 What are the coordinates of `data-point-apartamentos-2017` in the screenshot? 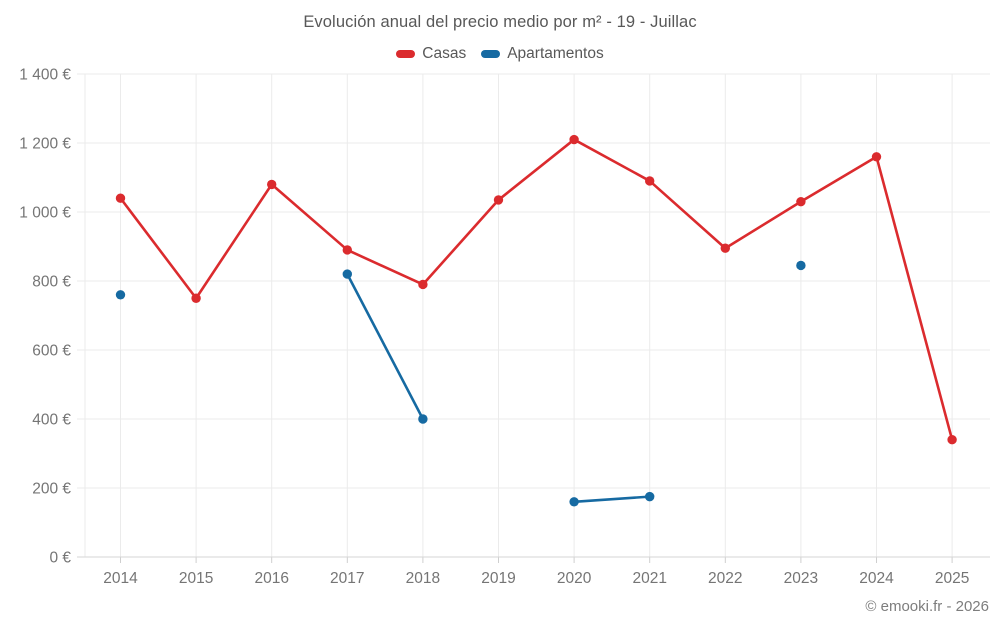 It's located at (347, 274).